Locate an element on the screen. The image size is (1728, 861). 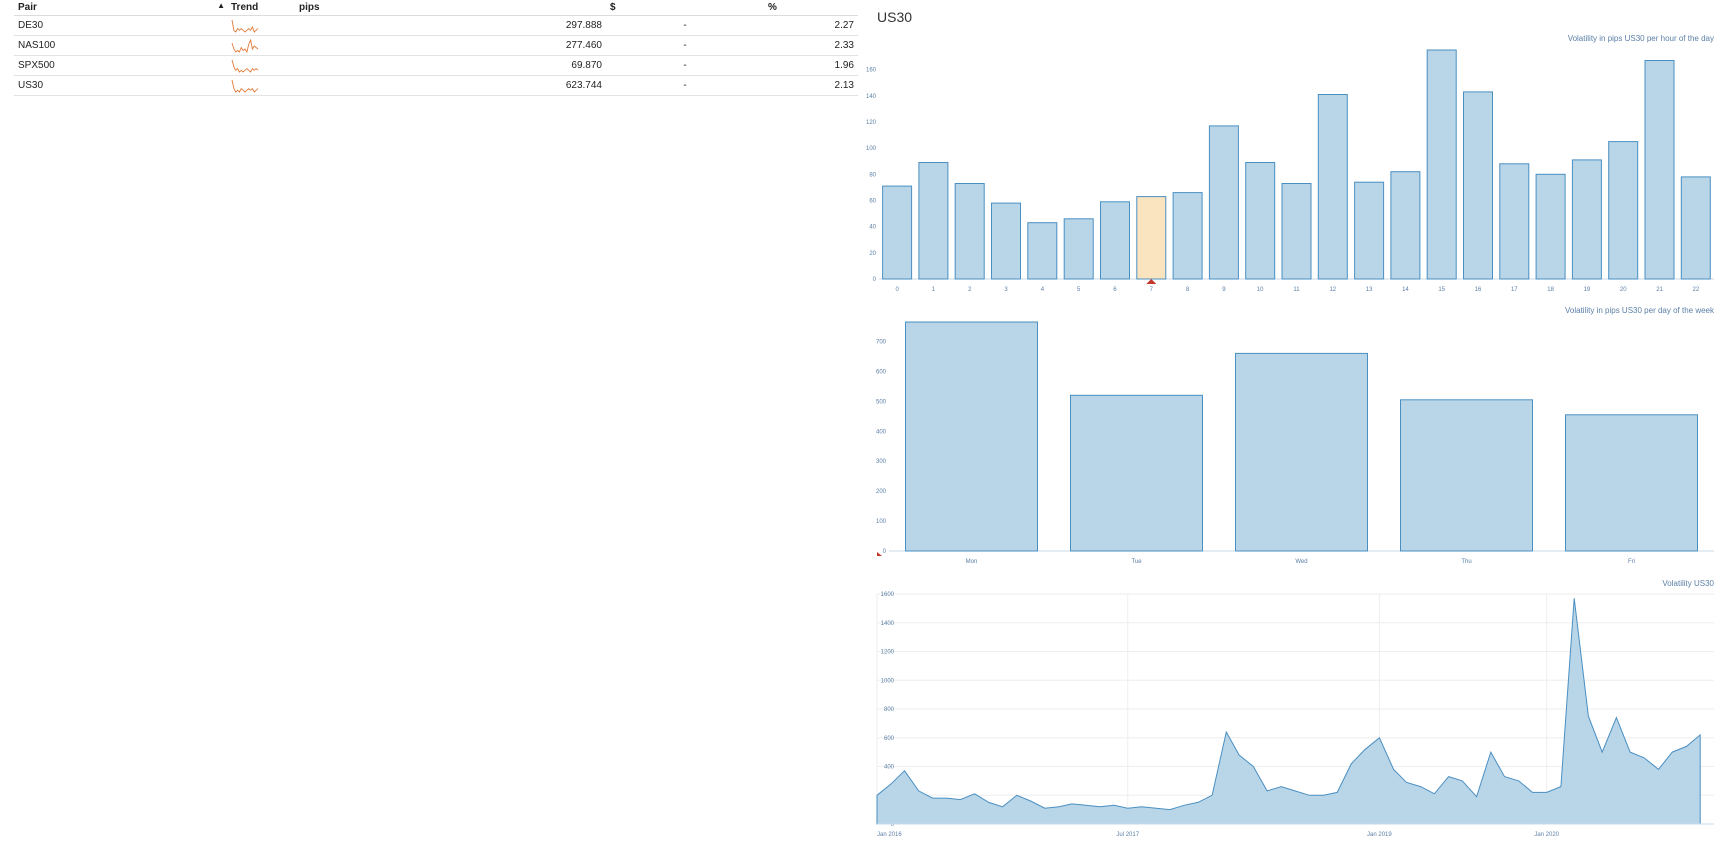
percent-cell: 2.13 is located at coordinates (811, 85).